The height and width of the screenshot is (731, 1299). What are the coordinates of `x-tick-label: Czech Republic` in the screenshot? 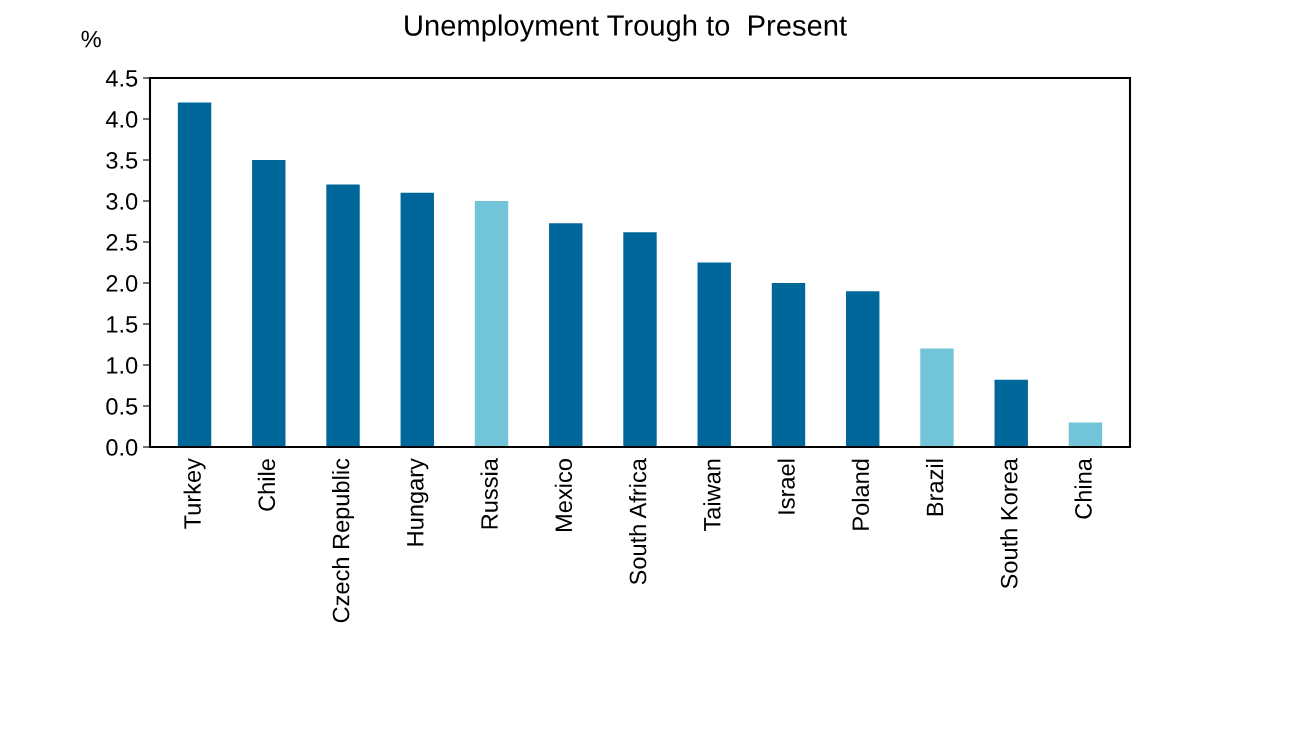 It's located at (343, 540).